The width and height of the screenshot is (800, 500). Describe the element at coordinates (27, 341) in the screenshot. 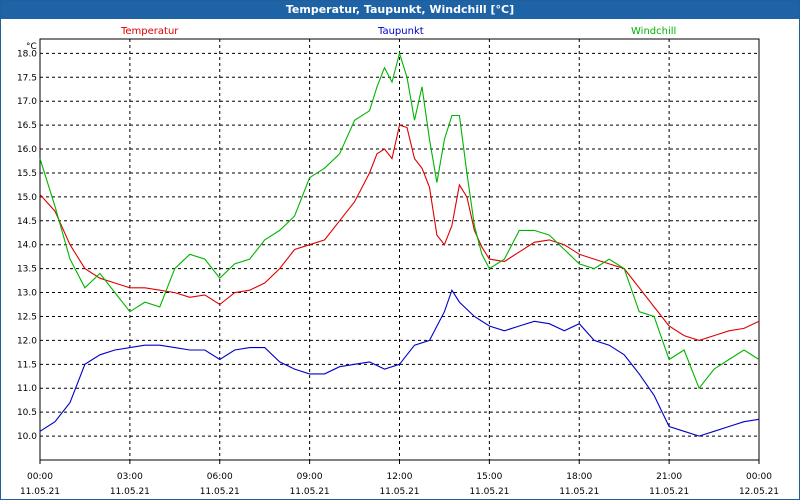

I see `y-tick-label-4: 12.0` at that location.